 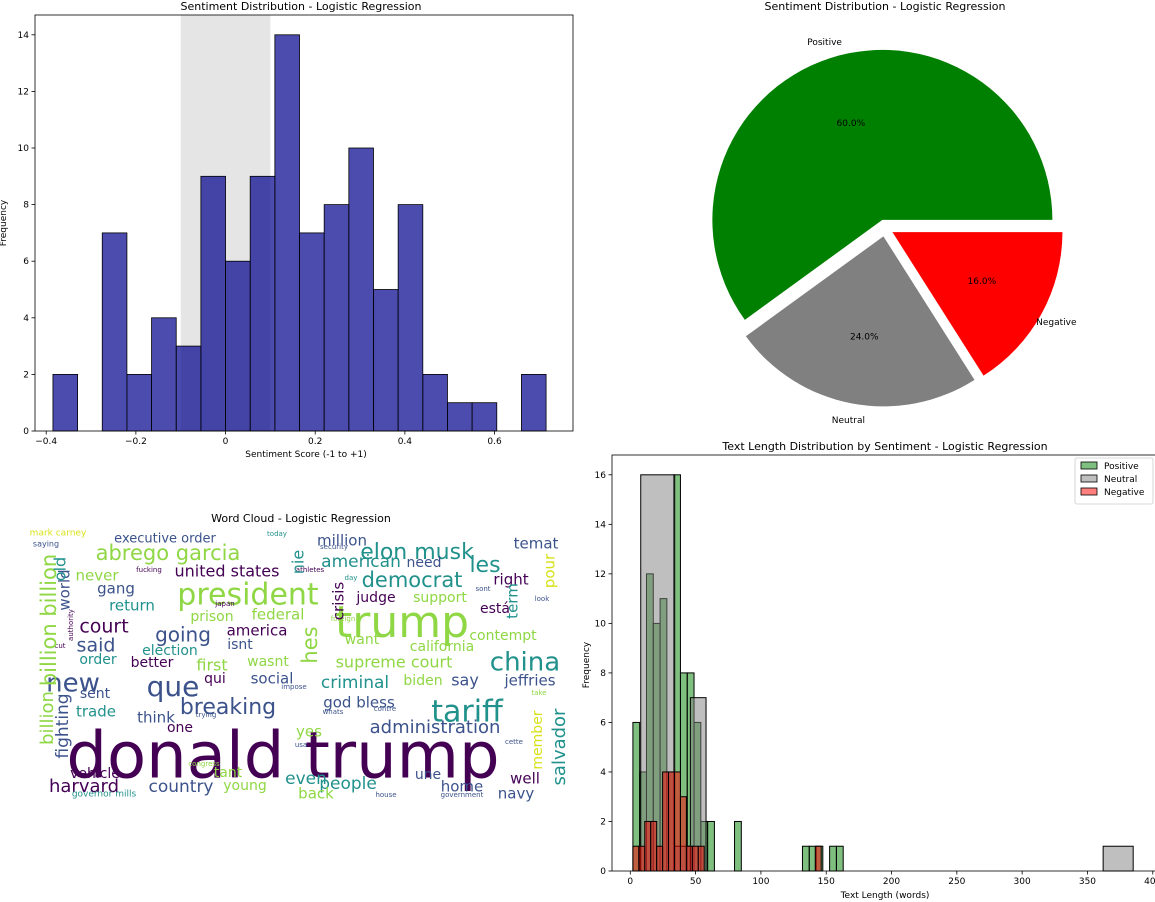 What do you see at coordinates (334, 547) in the screenshot?
I see `cloud-word: security` at bounding box center [334, 547].